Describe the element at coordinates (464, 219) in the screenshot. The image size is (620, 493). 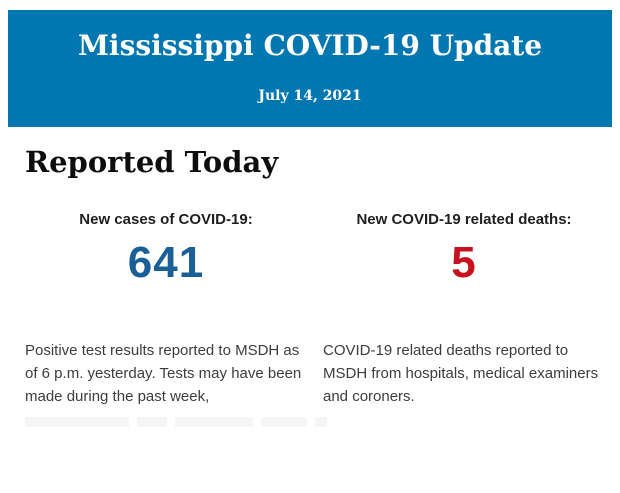
I see `new-deaths-label: New COVID-19 related deaths:` at that location.